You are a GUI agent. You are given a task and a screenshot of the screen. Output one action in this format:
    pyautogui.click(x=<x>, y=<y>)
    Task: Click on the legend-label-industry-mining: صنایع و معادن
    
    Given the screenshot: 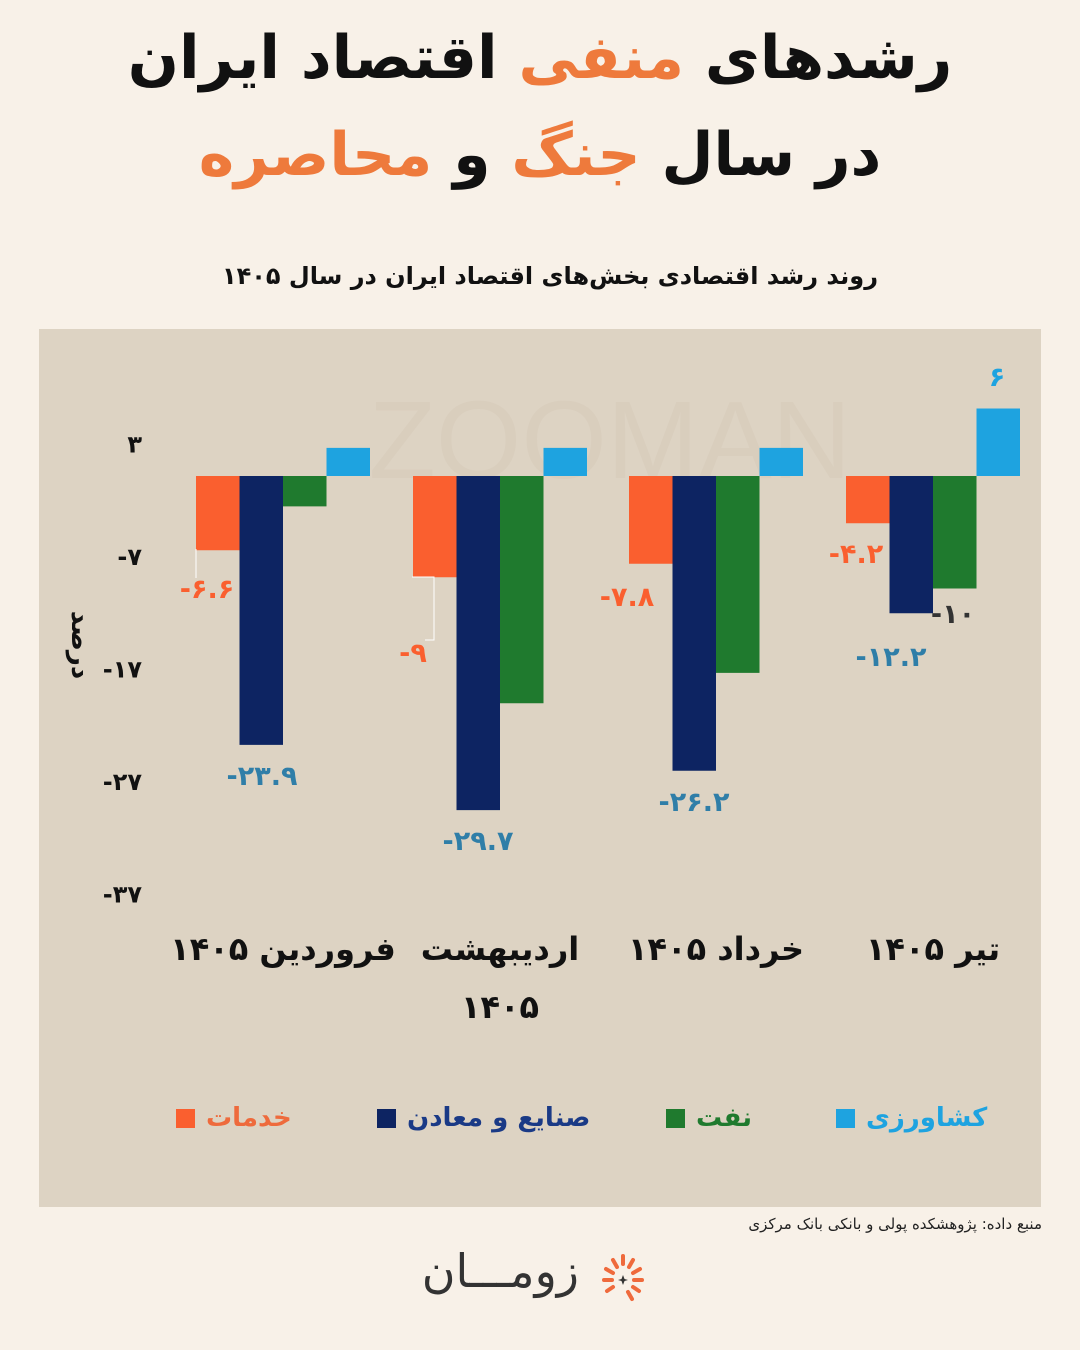 What is the action you would take?
    pyautogui.click(x=498, y=1118)
    